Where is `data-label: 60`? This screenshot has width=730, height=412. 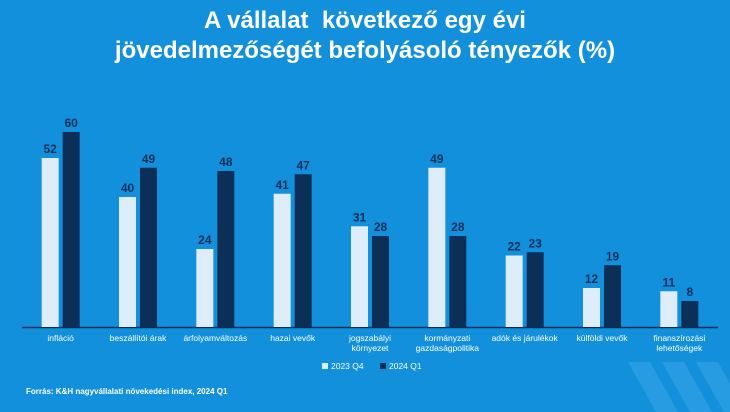
data-label: 60 is located at coordinates (71, 123).